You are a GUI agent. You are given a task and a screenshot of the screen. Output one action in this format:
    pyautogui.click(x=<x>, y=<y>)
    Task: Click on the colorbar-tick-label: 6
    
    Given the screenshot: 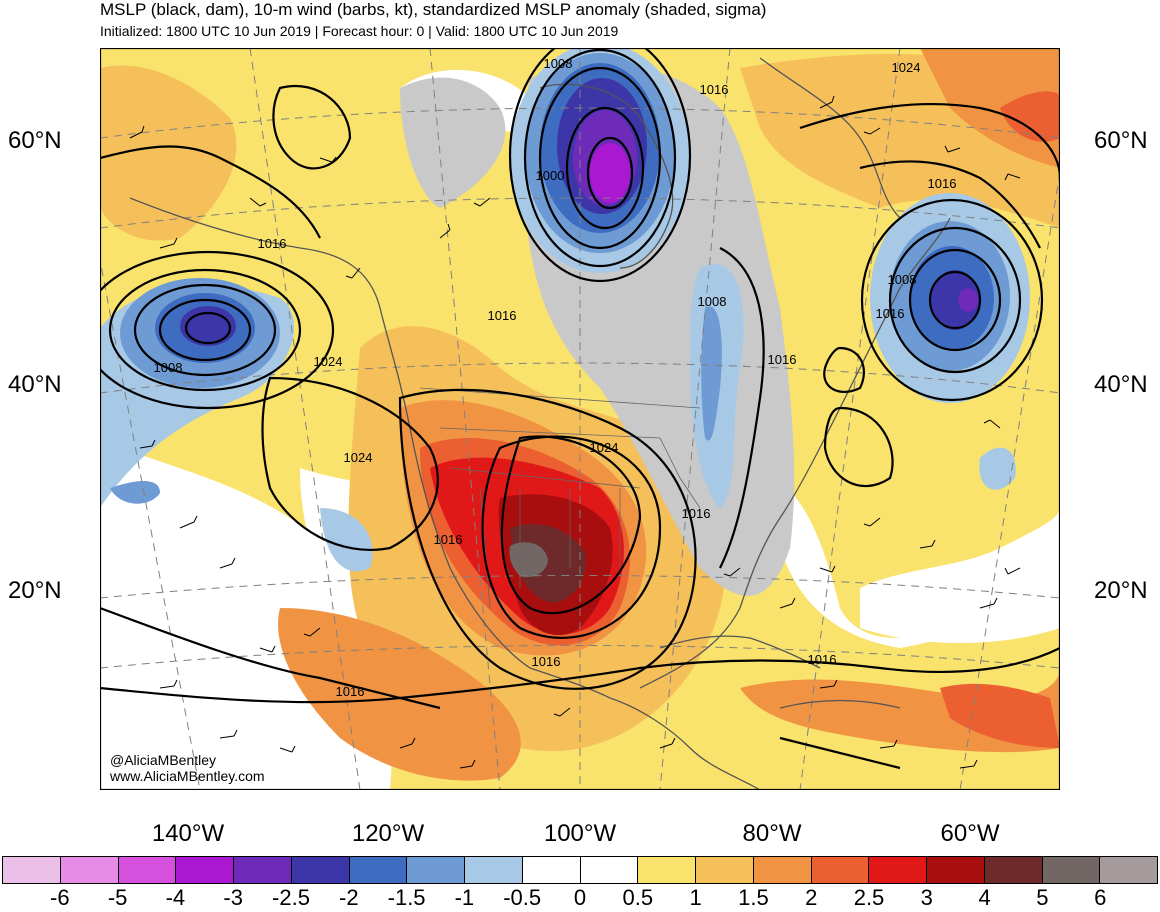 What is the action you would take?
    pyautogui.click(x=1100, y=897)
    